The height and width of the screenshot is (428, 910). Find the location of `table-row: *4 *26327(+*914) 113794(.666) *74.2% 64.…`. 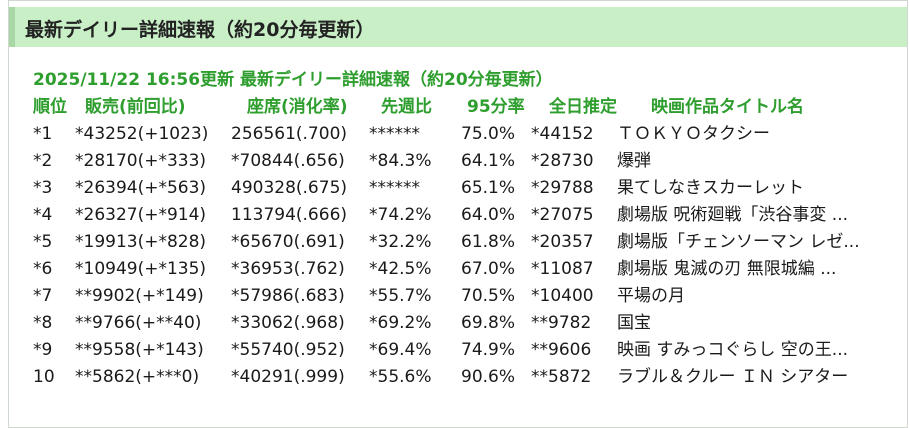

table-row: *4 *26327(+*914) 113794(.666) *74.2% 64.… is located at coordinates (469, 215).